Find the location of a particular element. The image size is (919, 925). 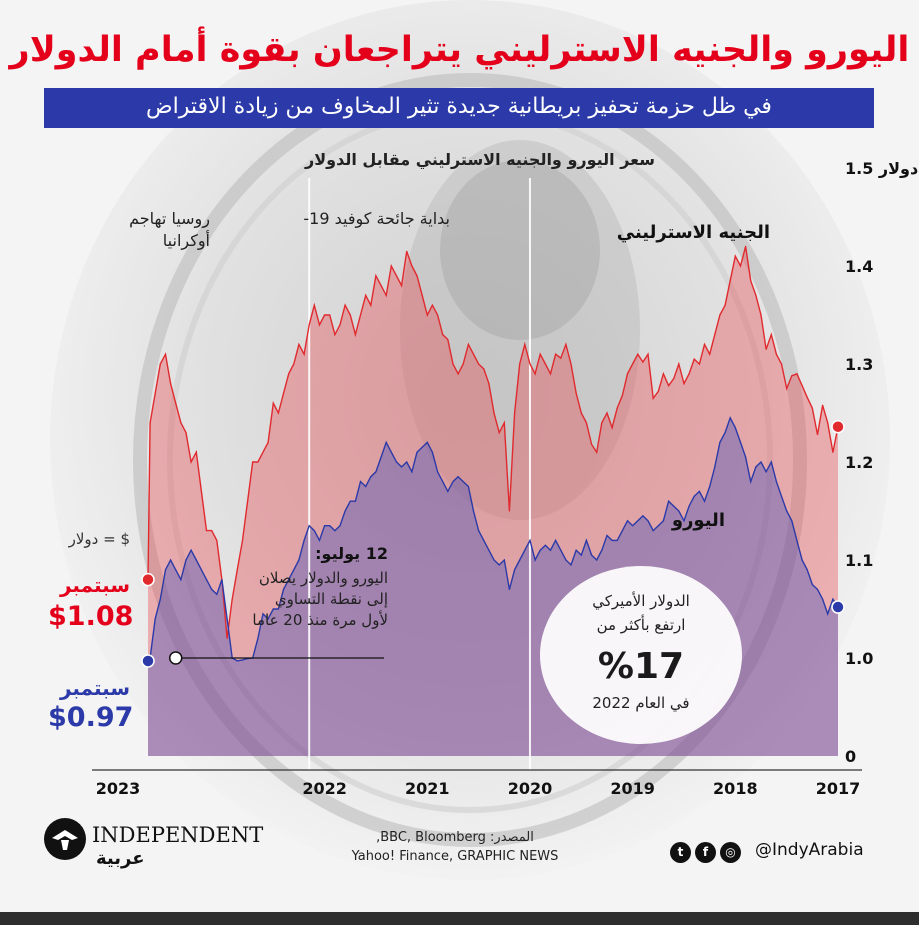

event-label-covid: بداية جائحة كوفيد 19- is located at coordinates (376, 218).